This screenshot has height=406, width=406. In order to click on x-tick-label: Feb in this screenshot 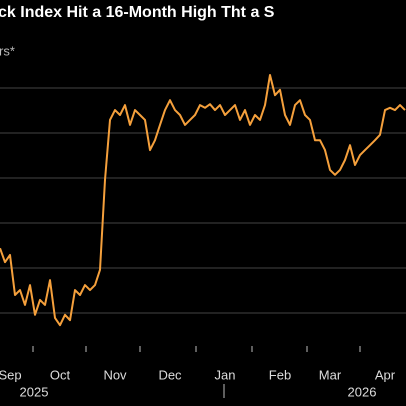, I will do `click(280, 374)`.